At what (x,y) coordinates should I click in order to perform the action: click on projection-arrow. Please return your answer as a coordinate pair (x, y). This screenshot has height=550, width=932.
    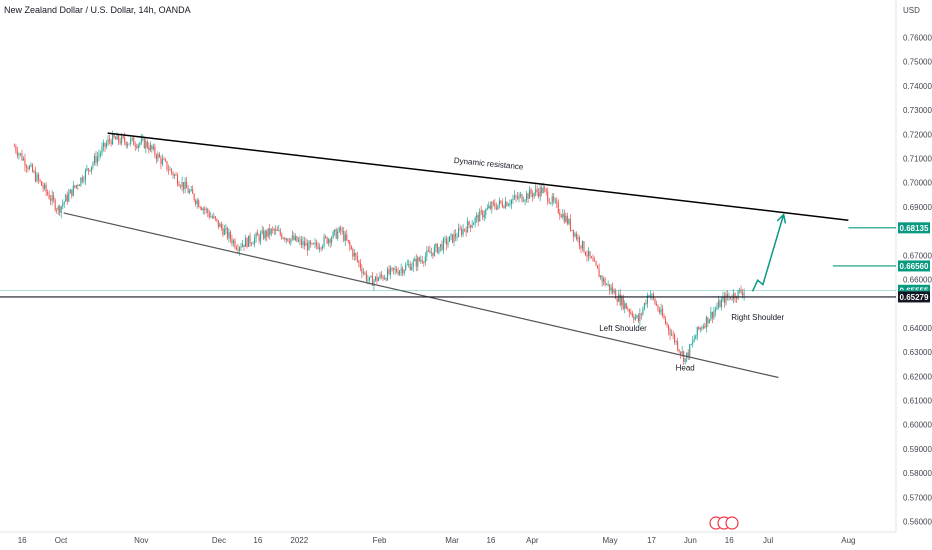
    Looking at the image, I should click on (768, 253).